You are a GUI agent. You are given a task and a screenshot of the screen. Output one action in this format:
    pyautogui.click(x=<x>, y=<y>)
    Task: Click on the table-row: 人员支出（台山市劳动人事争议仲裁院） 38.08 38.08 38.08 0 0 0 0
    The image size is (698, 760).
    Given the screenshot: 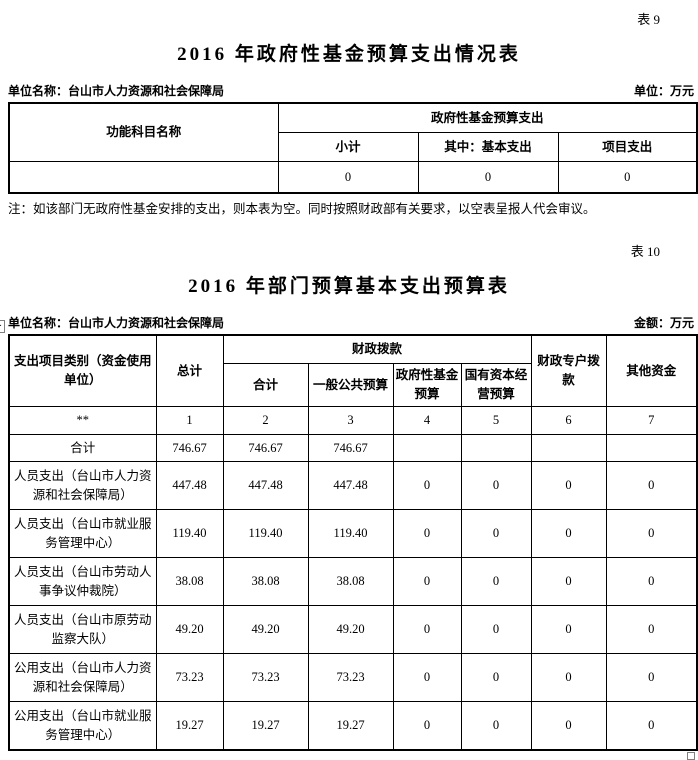 What is the action you would take?
    pyautogui.click(x=353, y=581)
    